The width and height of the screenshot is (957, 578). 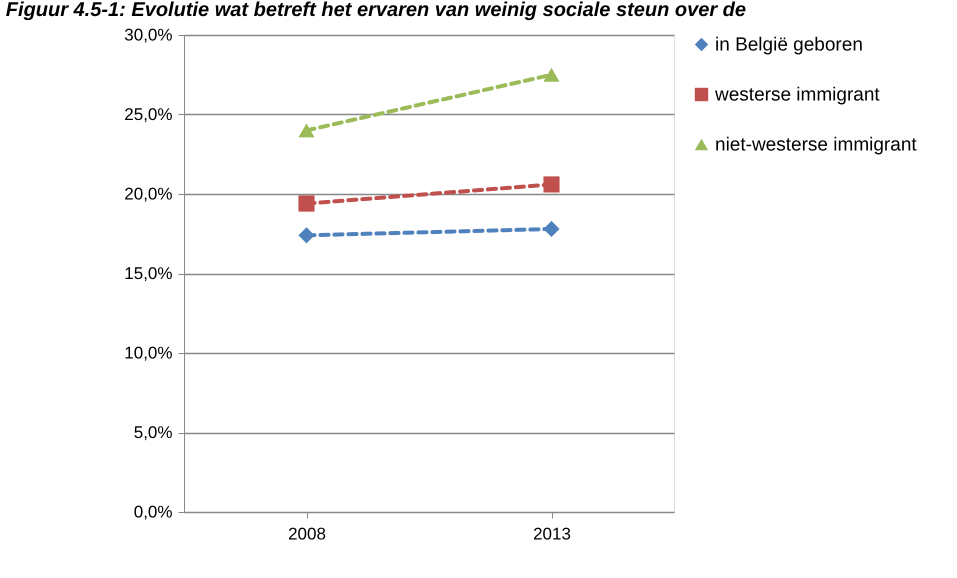 What do you see at coordinates (307, 534) in the screenshot?
I see `x-tick-label: 2008` at bounding box center [307, 534].